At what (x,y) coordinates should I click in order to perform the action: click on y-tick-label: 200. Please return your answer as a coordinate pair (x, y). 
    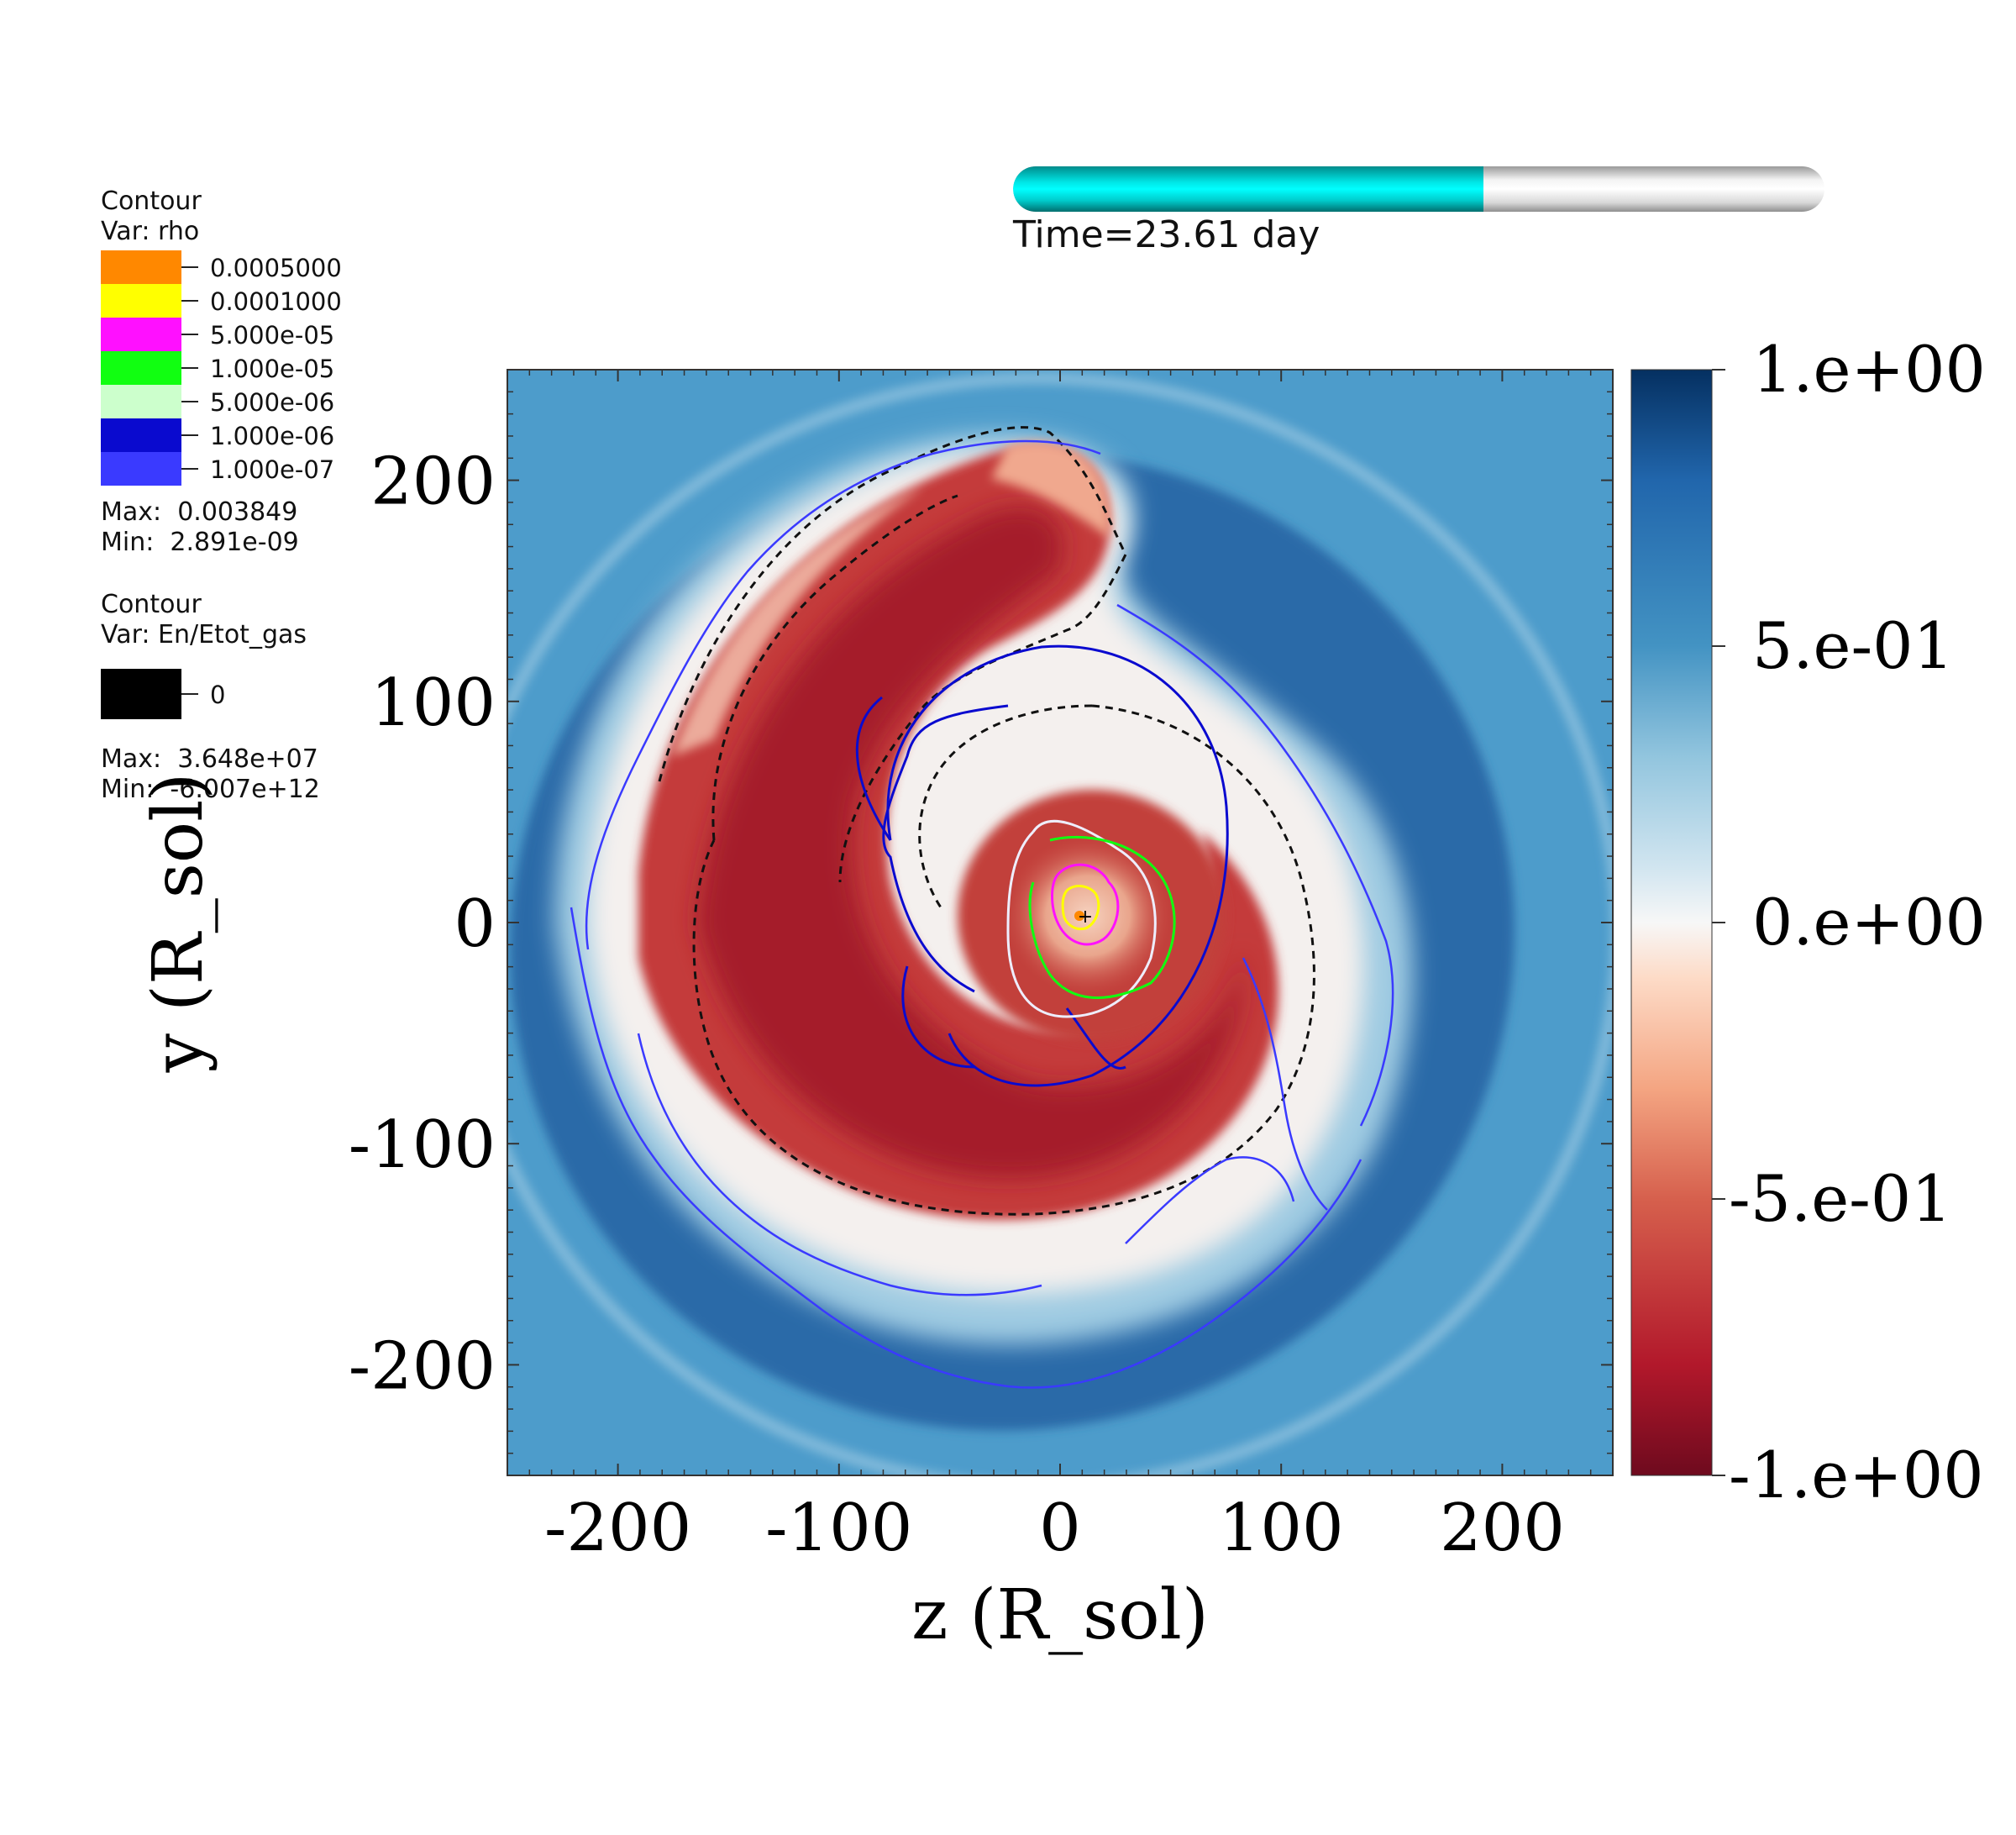
    Looking at the image, I should click on (433, 482).